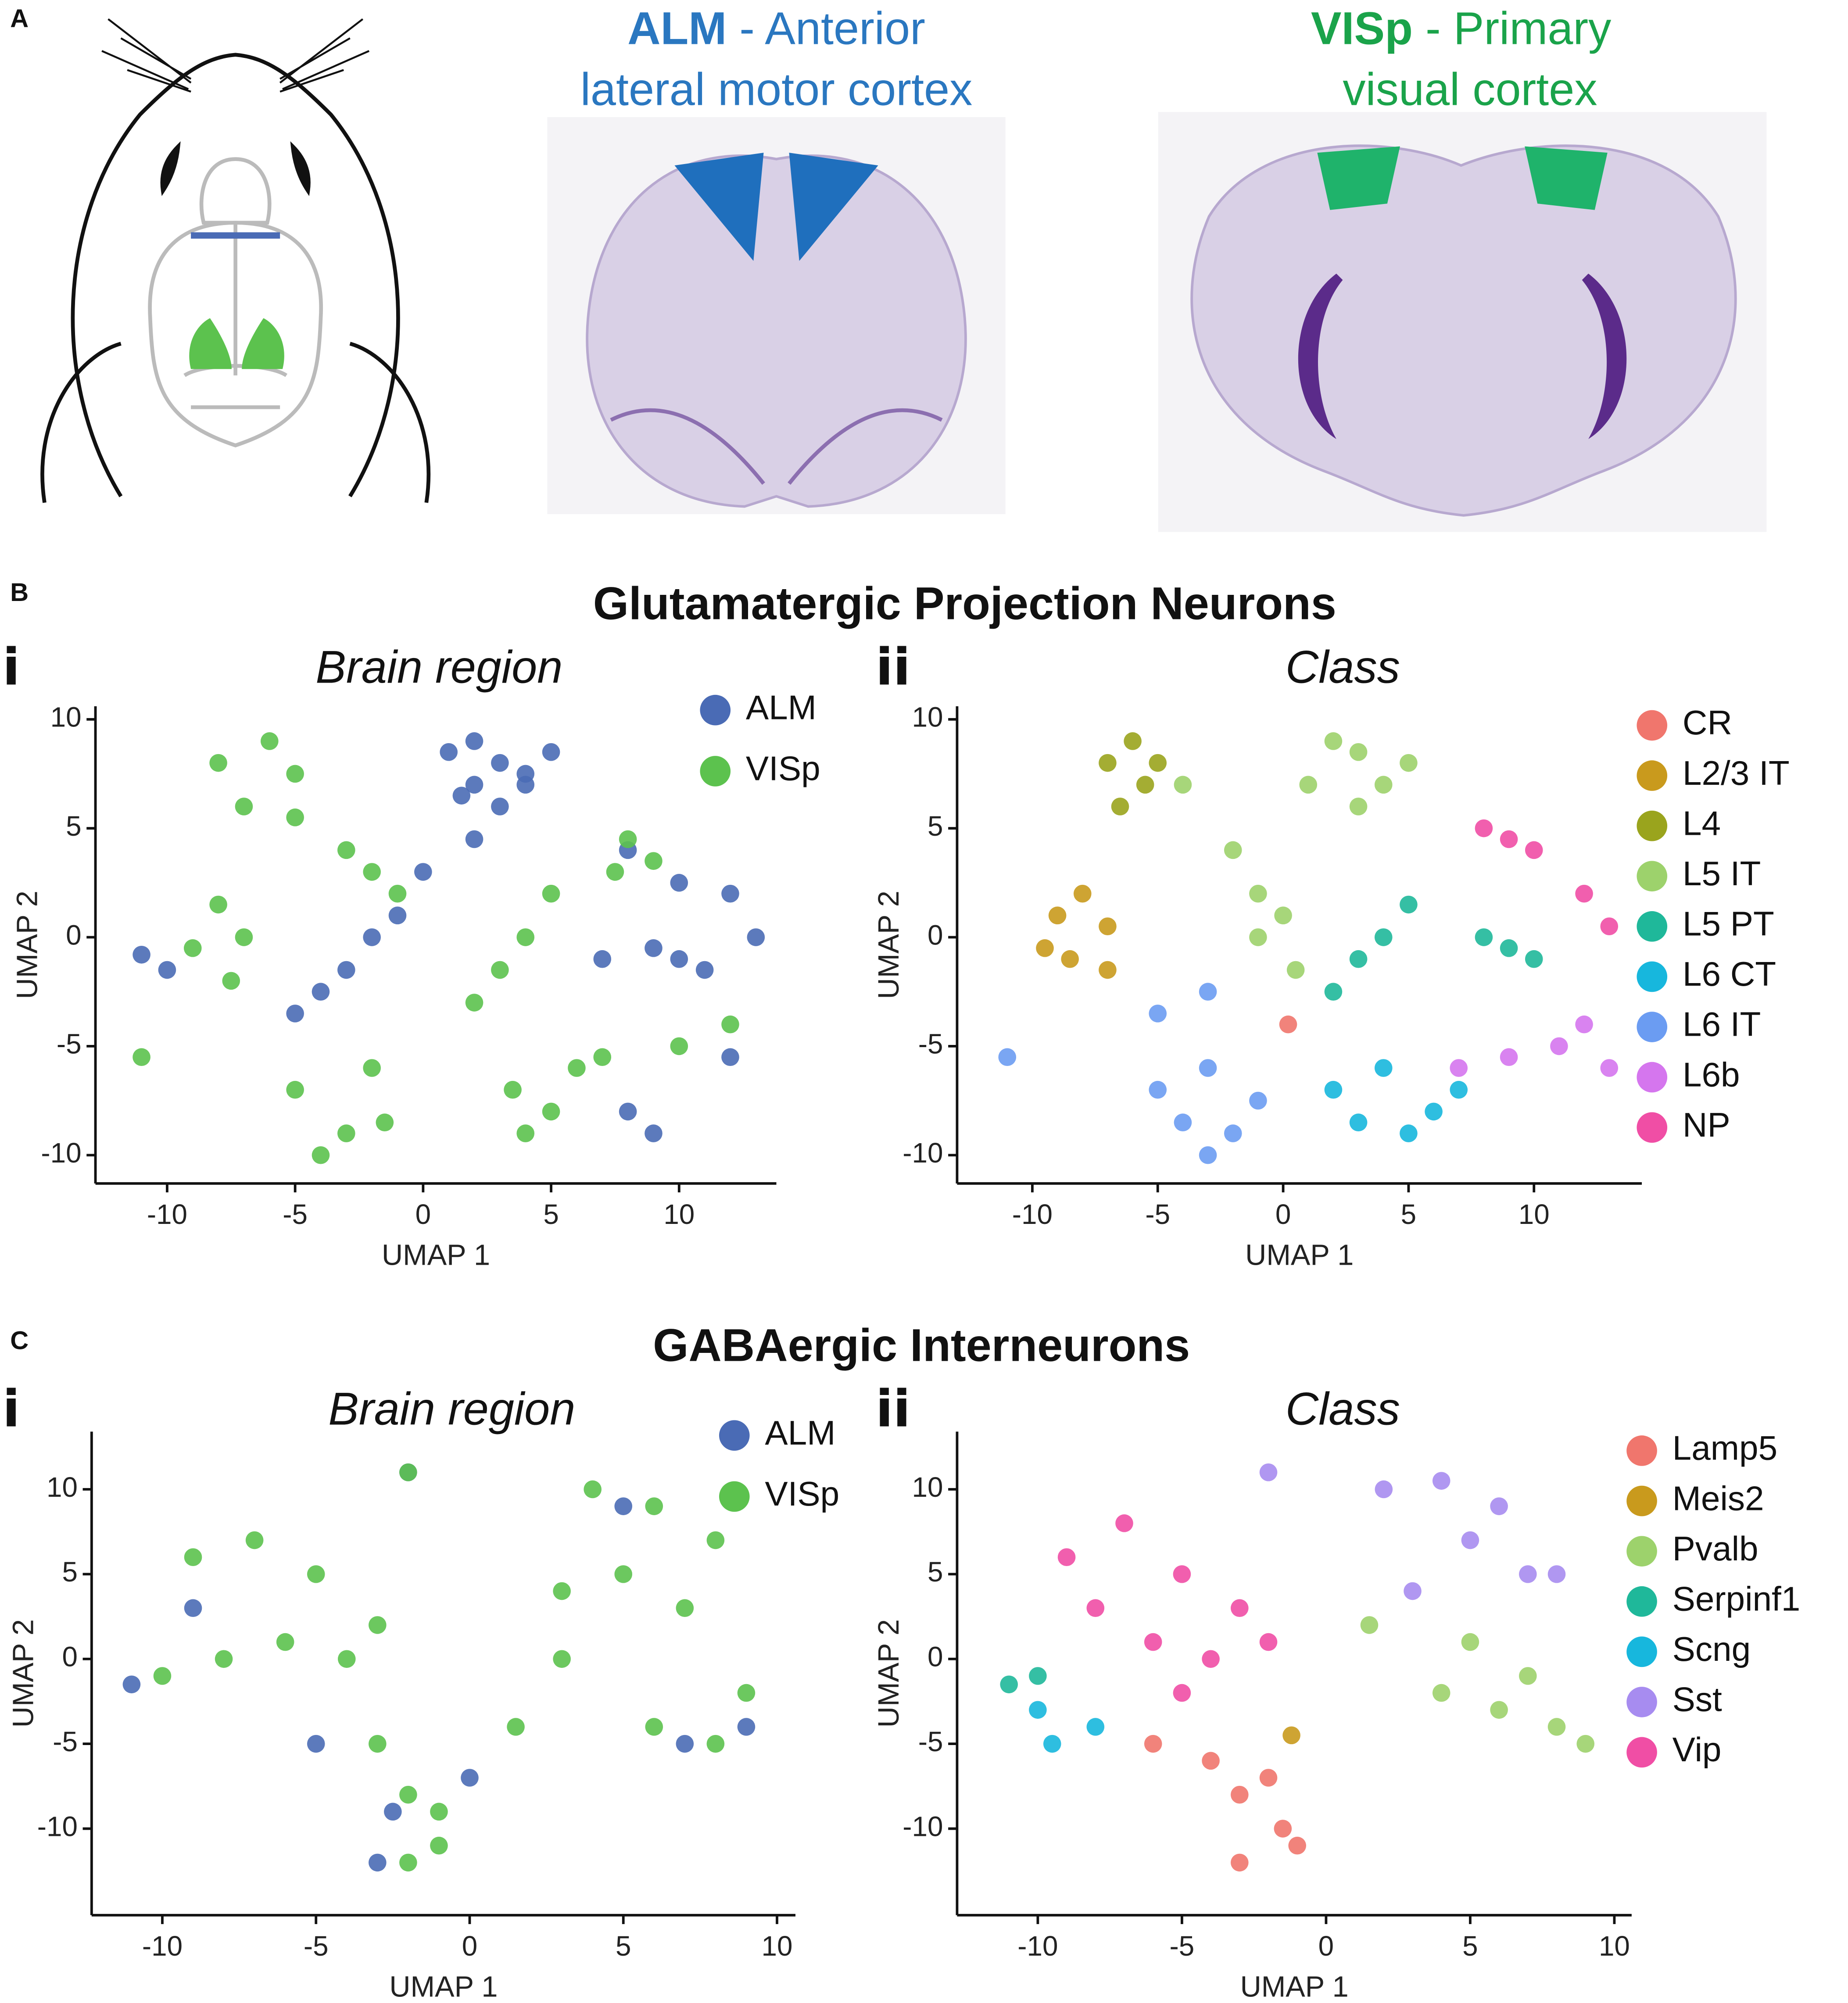 This screenshot has width=1848, height=2003. What do you see at coordinates (800, 1433) in the screenshot?
I see `legend-label: ALM` at bounding box center [800, 1433].